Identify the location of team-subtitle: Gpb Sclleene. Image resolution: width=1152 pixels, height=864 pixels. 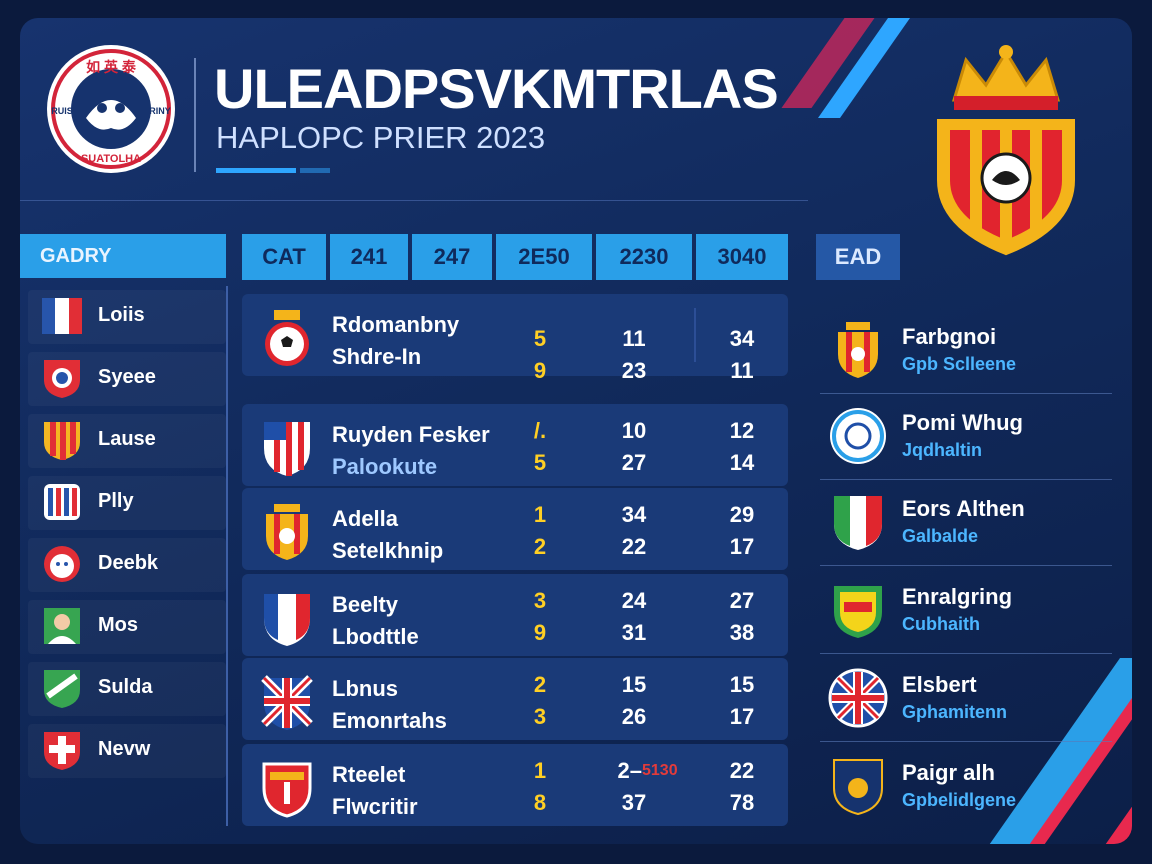
(959, 364).